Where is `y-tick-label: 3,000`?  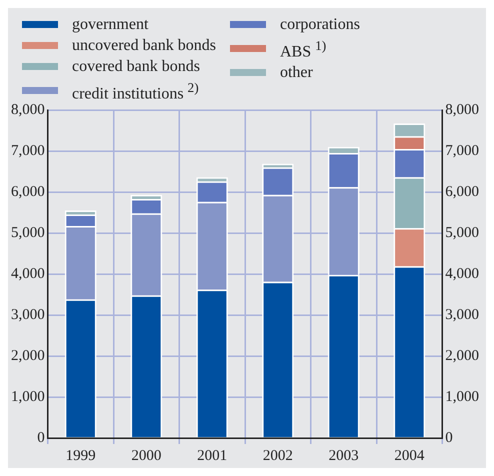
y-tick-label: 3,000 is located at coordinates (28, 314).